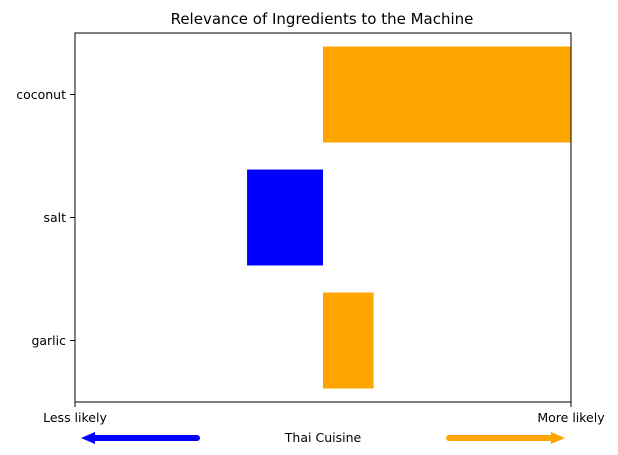 Image resolution: width=618 pixels, height=455 pixels. What do you see at coordinates (140, 438) in the screenshot?
I see `left-arrow-icon` at bounding box center [140, 438].